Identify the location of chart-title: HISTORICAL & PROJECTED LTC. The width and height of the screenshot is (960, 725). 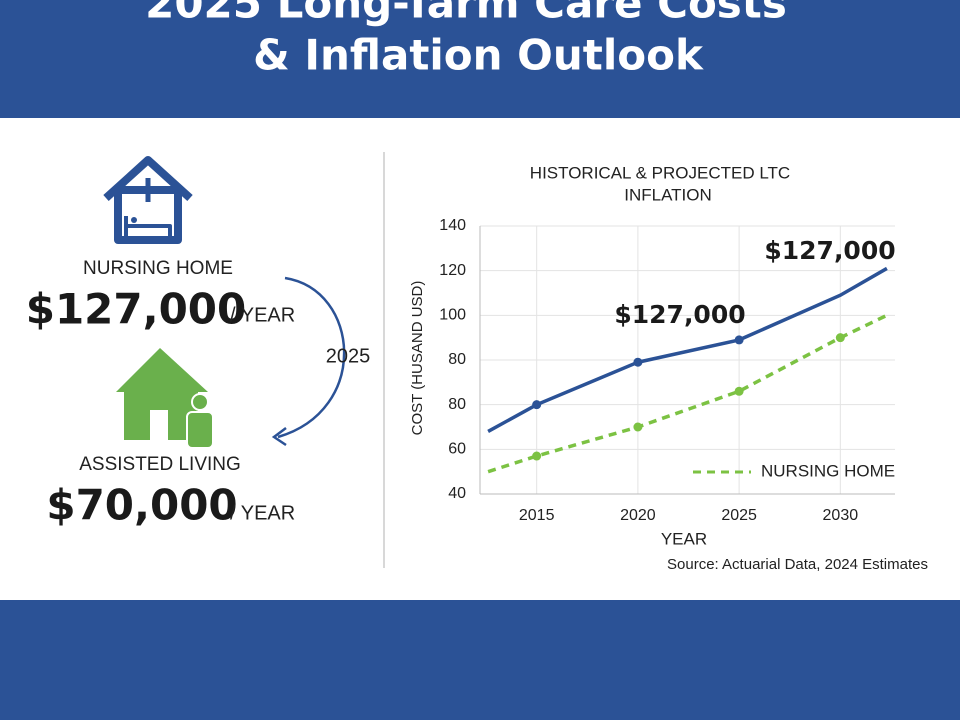
(660, 172).